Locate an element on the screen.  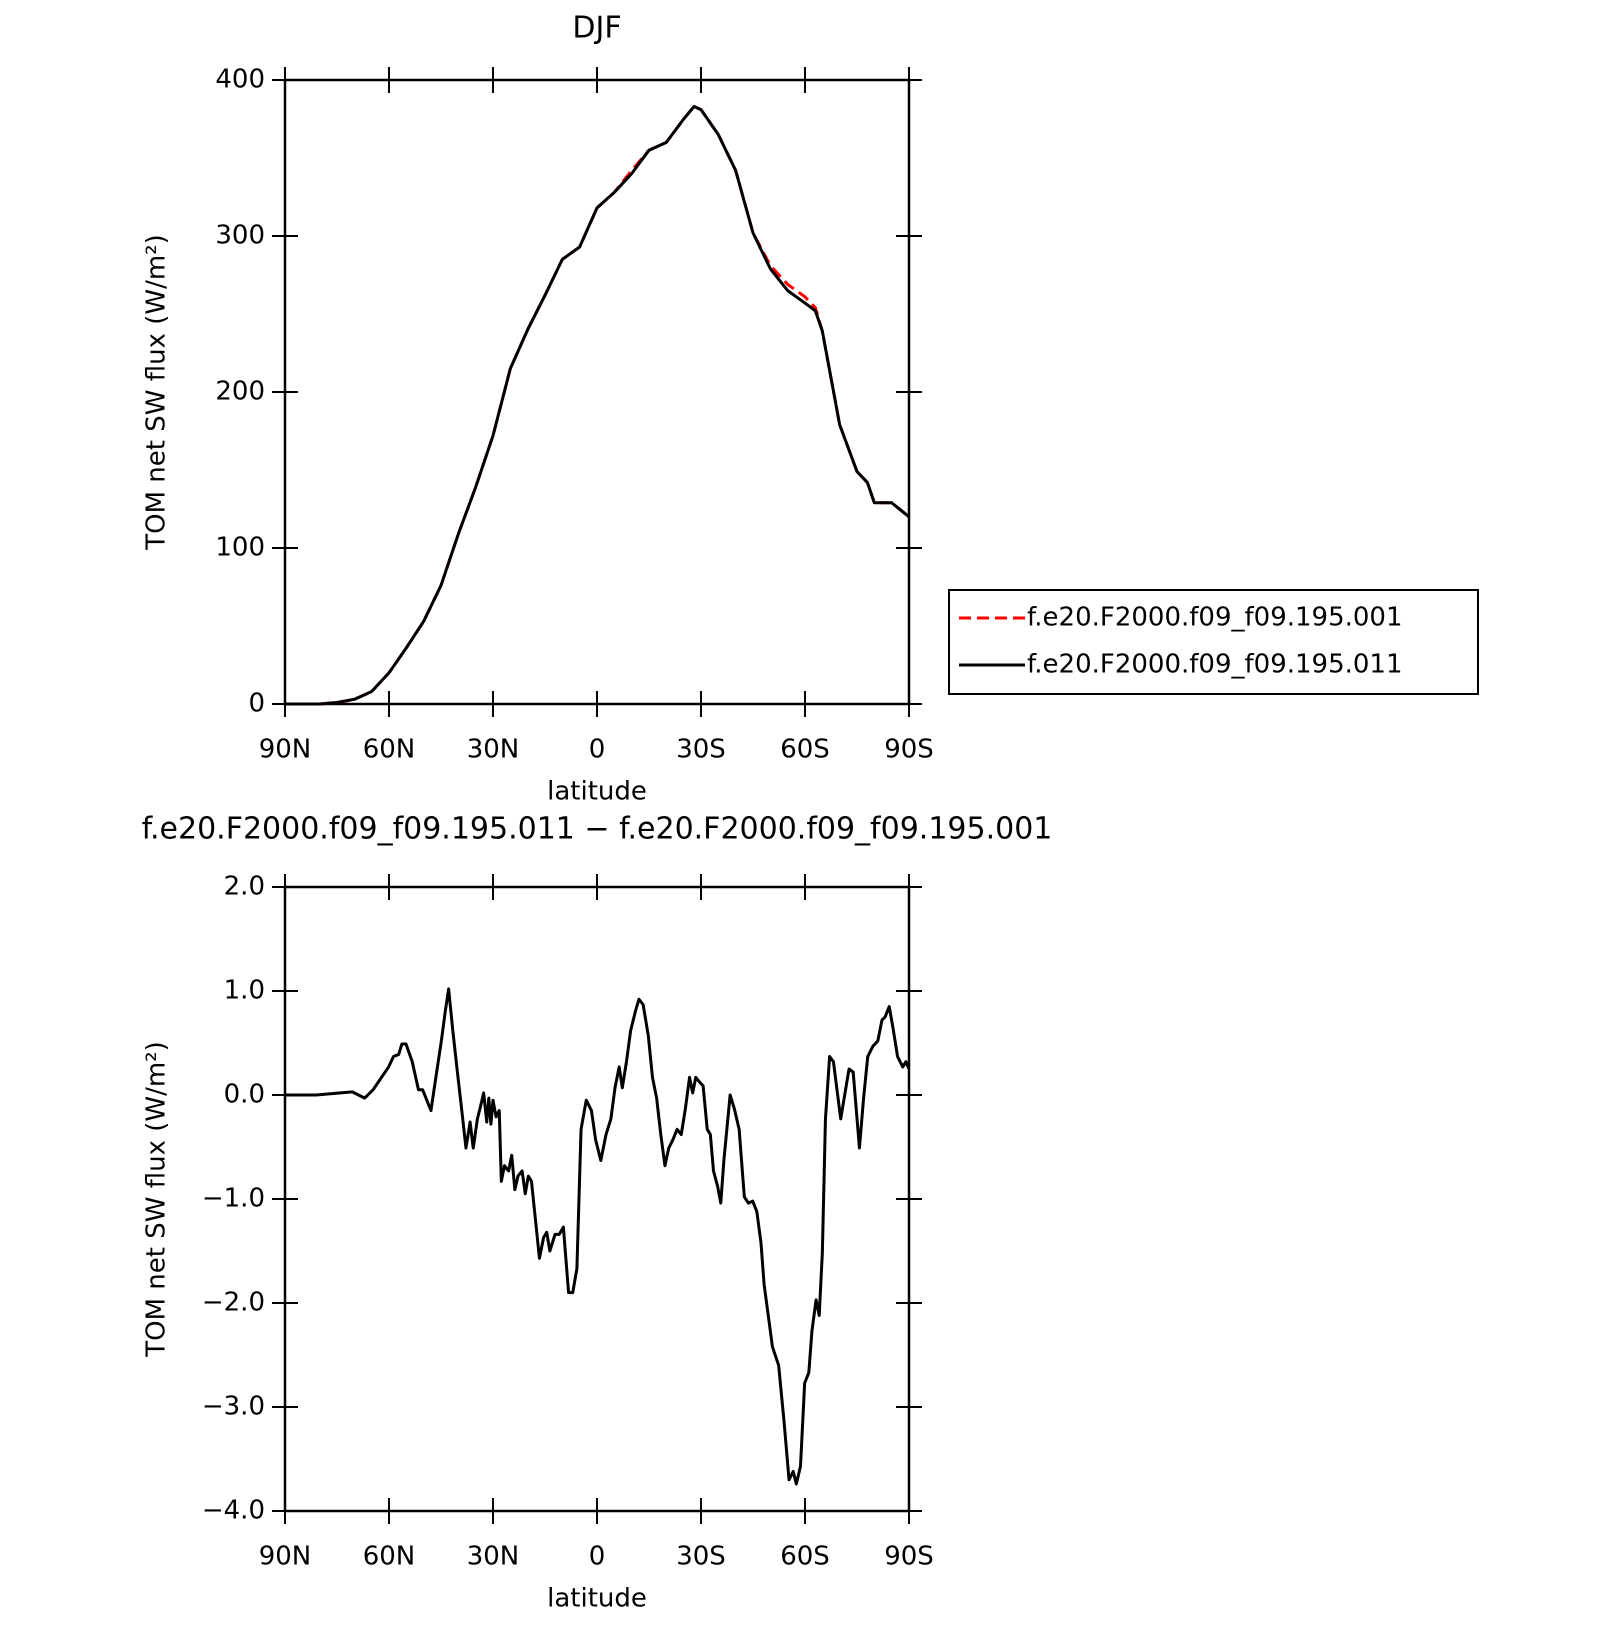
y-tick-label: 300 is located at coordinates (240, 236).